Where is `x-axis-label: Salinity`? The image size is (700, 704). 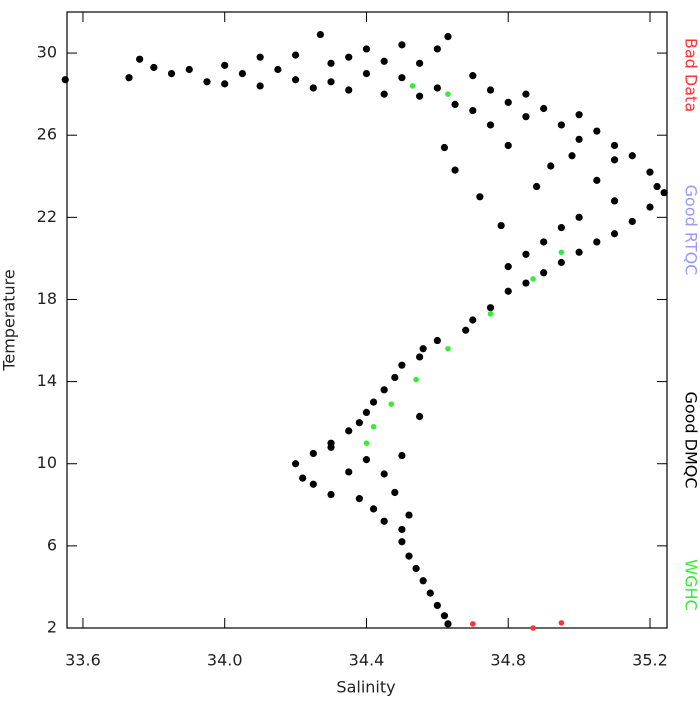
x-axis-label: Salinity is located at coordinates (365, 687).